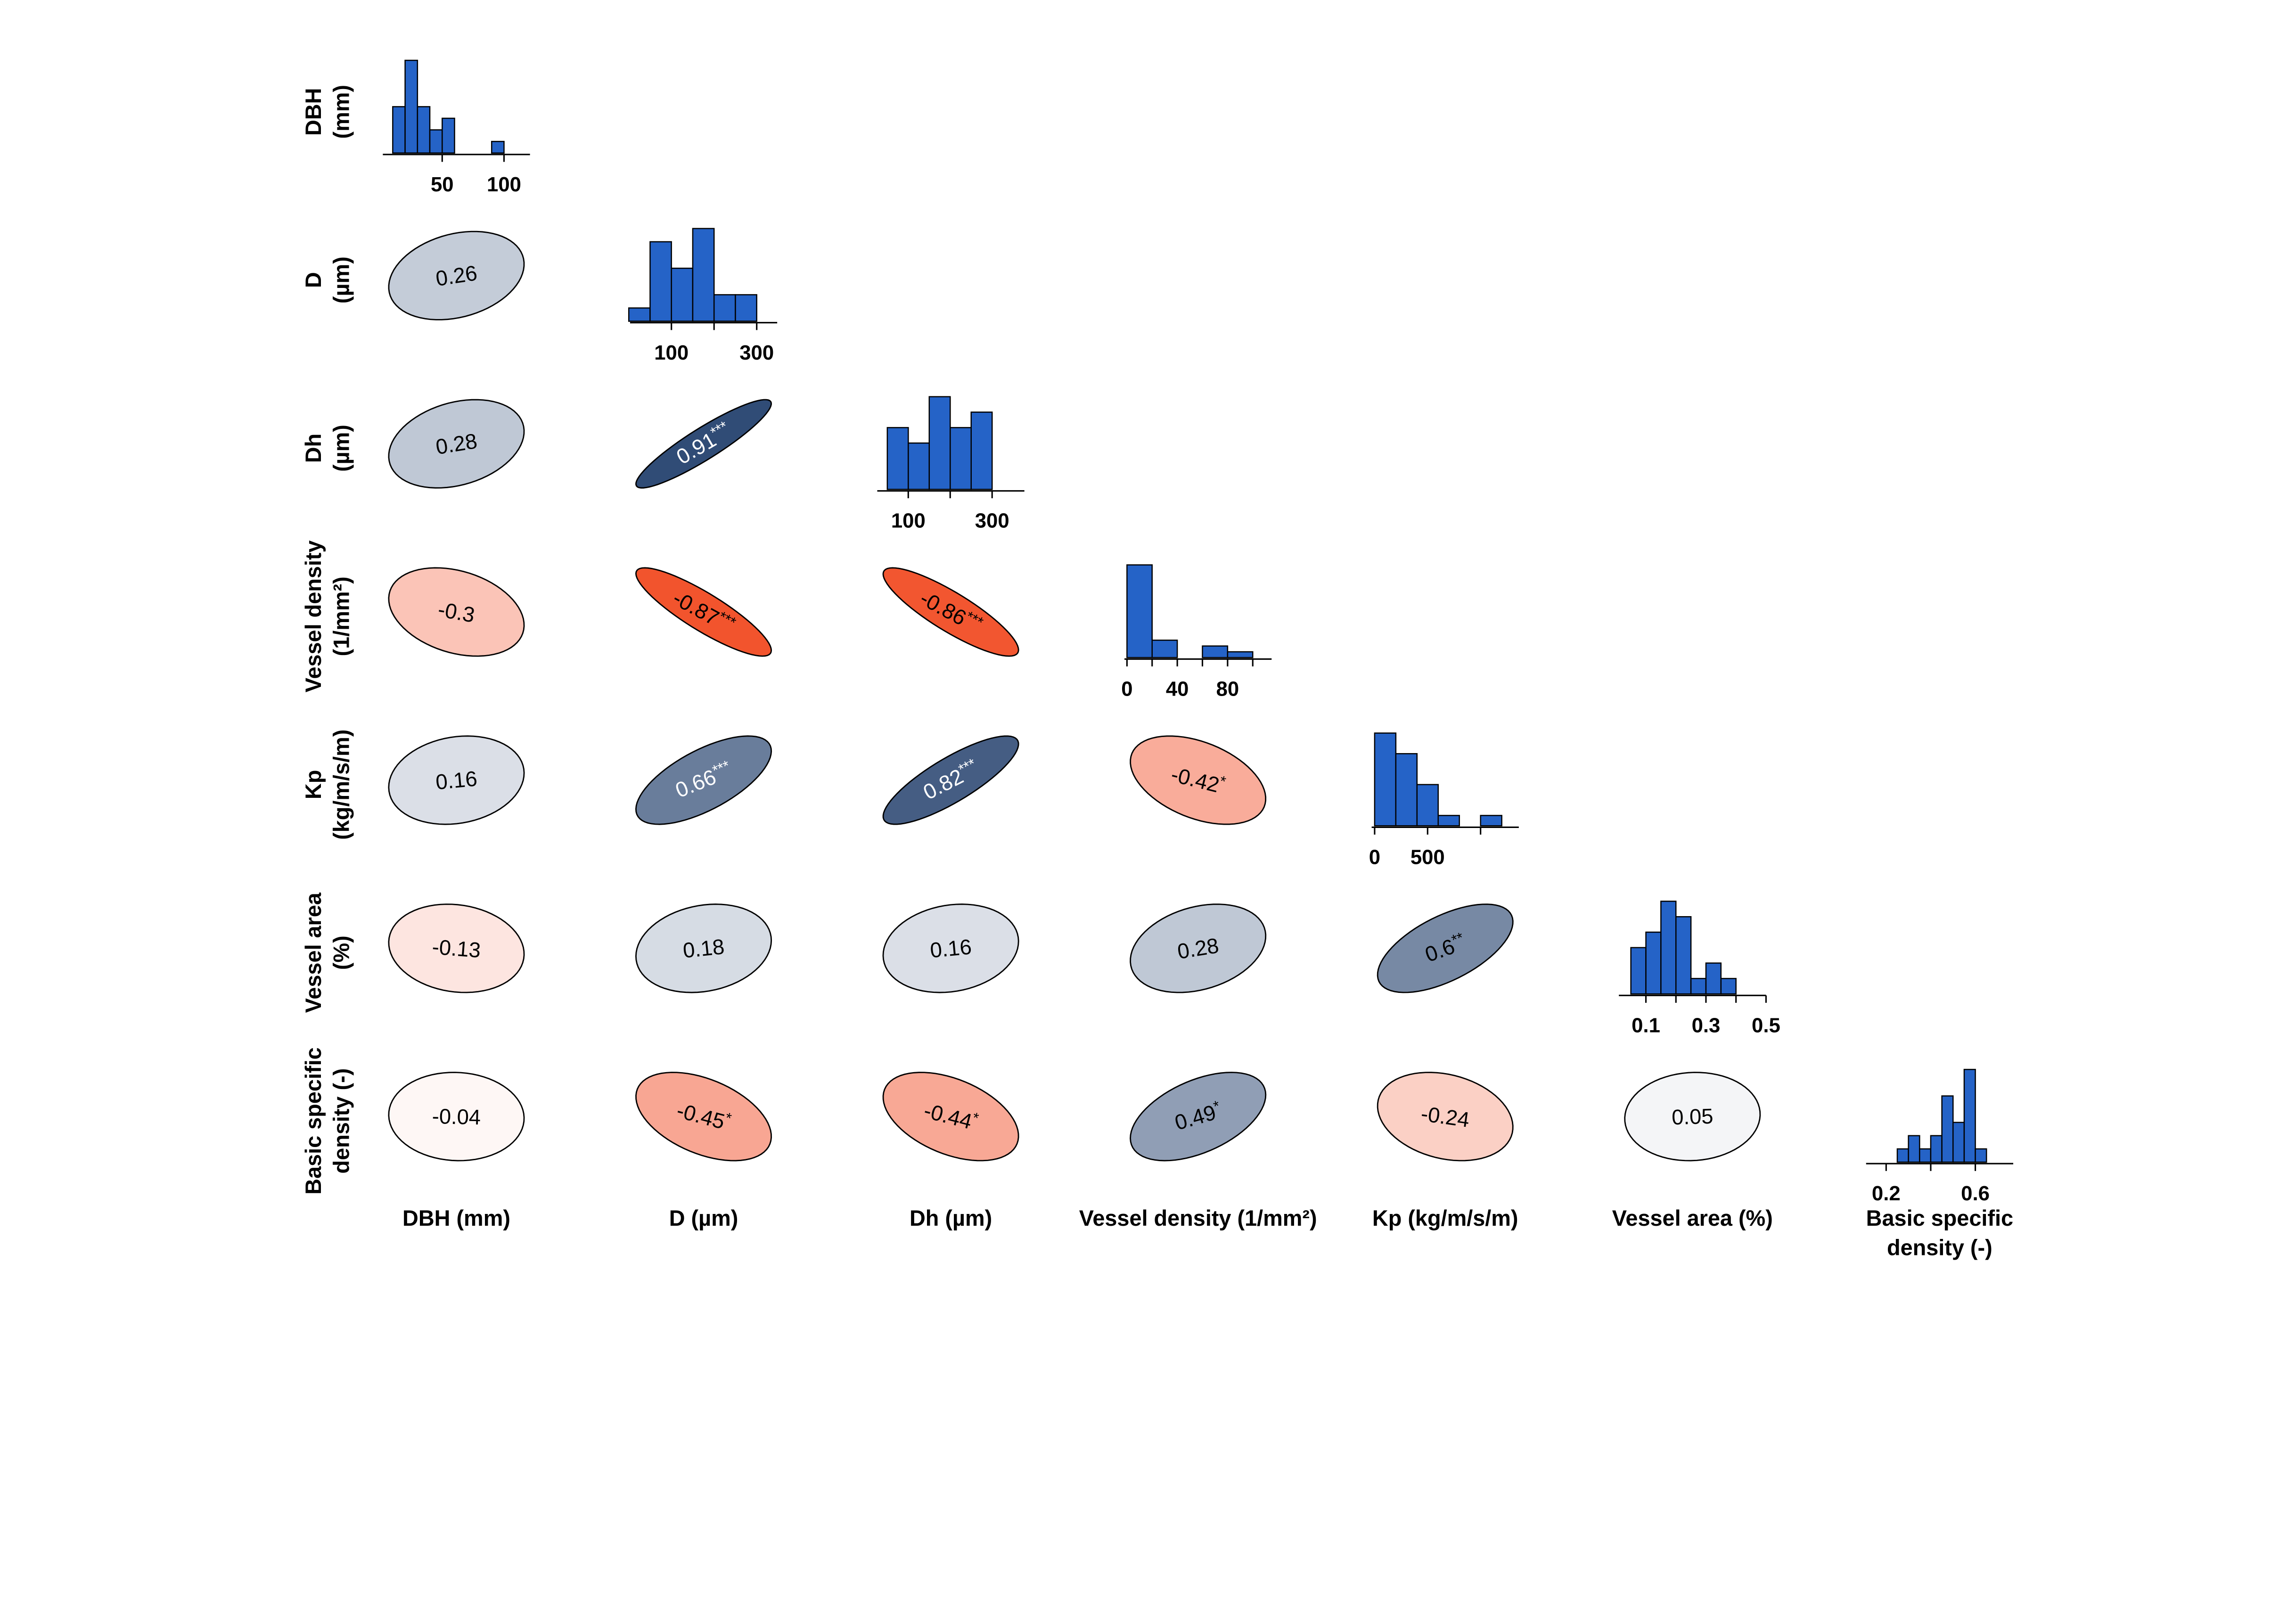 The height and width of the screenshot is (1623, 2296). Describe the element at coordinates (313, 953) in the screenshot. I see `row-label-line: Vessel area` at that location.